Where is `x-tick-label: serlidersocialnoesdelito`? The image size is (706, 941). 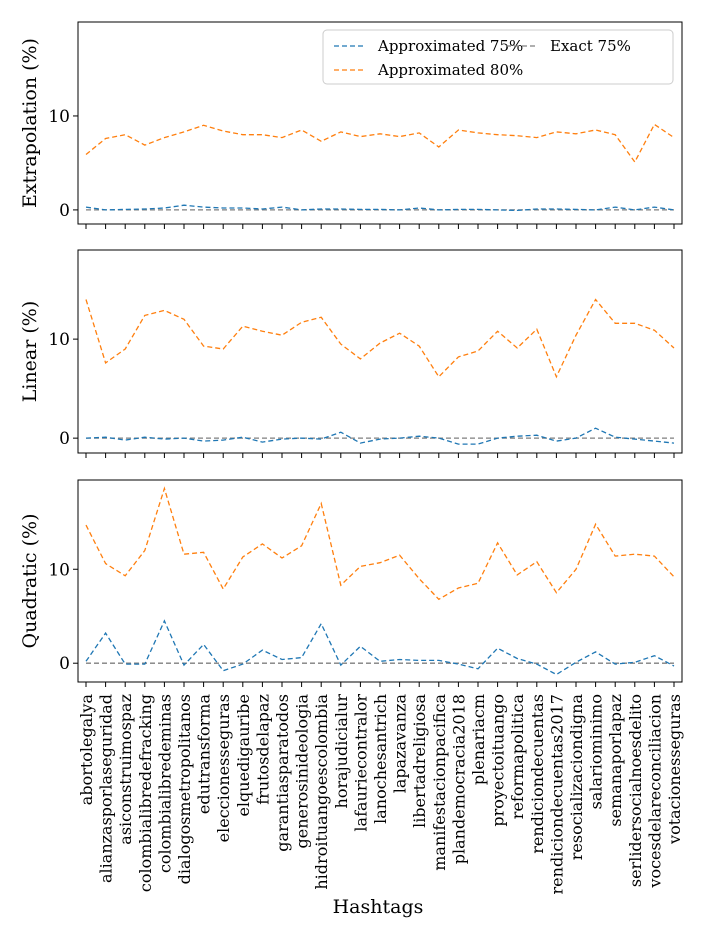
x-tick-label: serlidersocialnoesdelito is located at coordinates (635, 790).